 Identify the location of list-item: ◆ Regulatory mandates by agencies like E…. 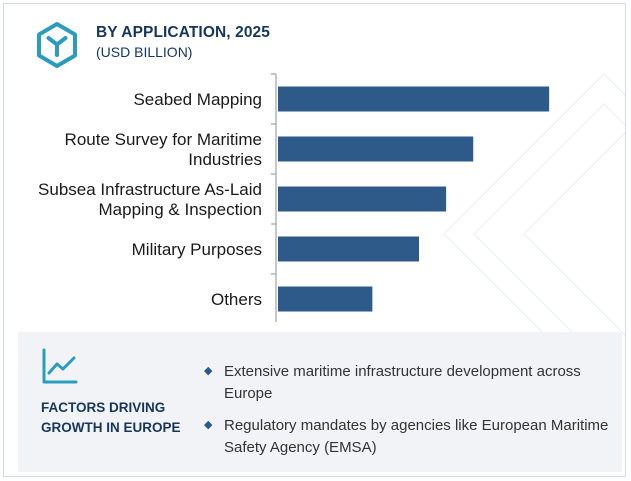
(409, 437).